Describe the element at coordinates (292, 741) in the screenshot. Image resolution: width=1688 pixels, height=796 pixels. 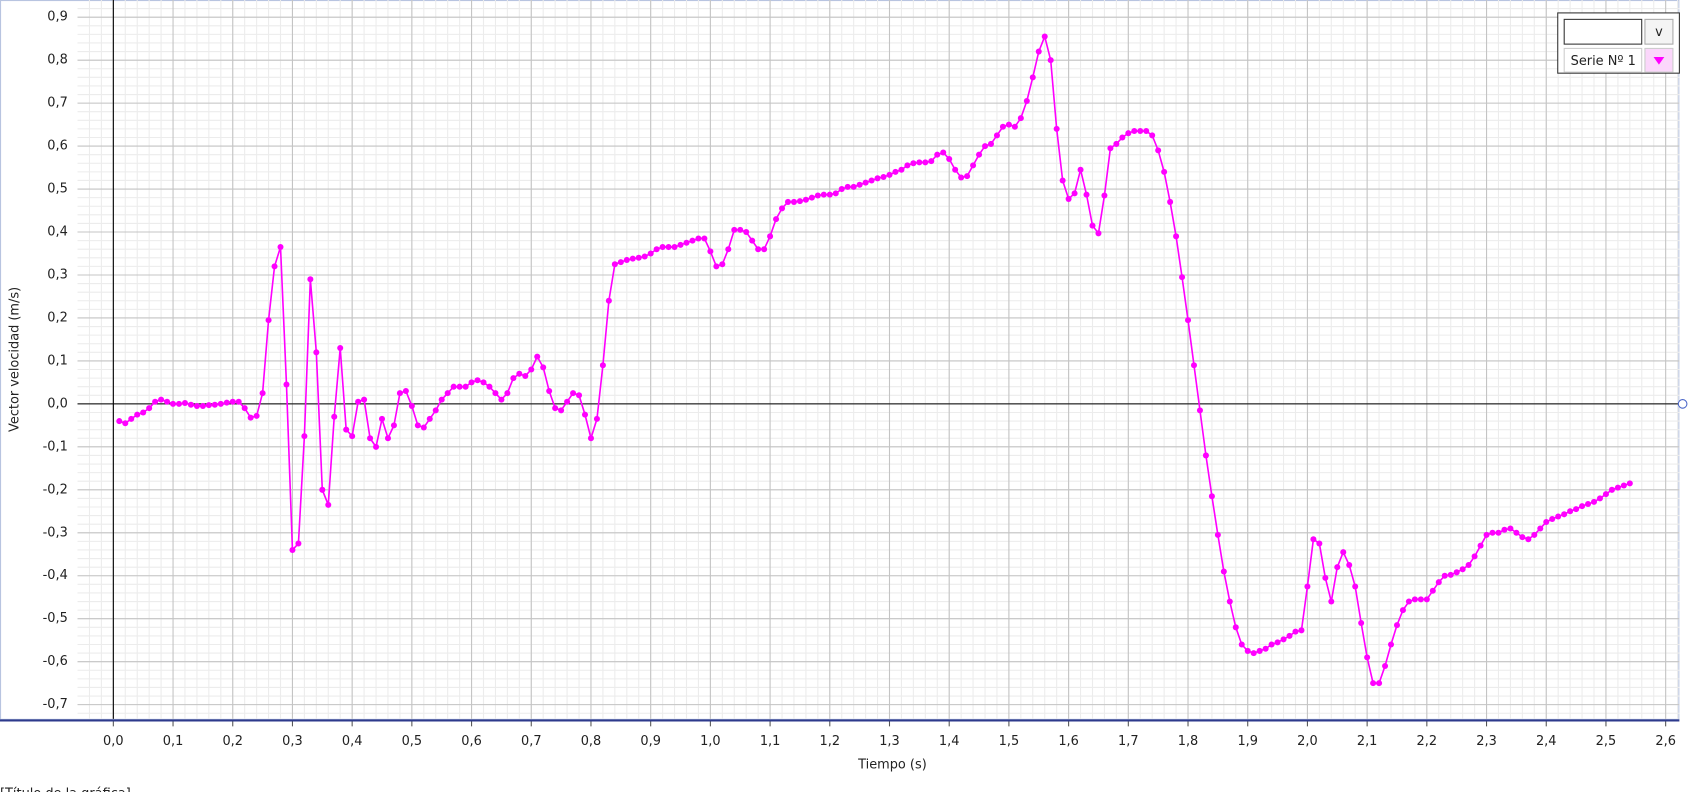
I see `x-tick-label: 0,3` at that location.